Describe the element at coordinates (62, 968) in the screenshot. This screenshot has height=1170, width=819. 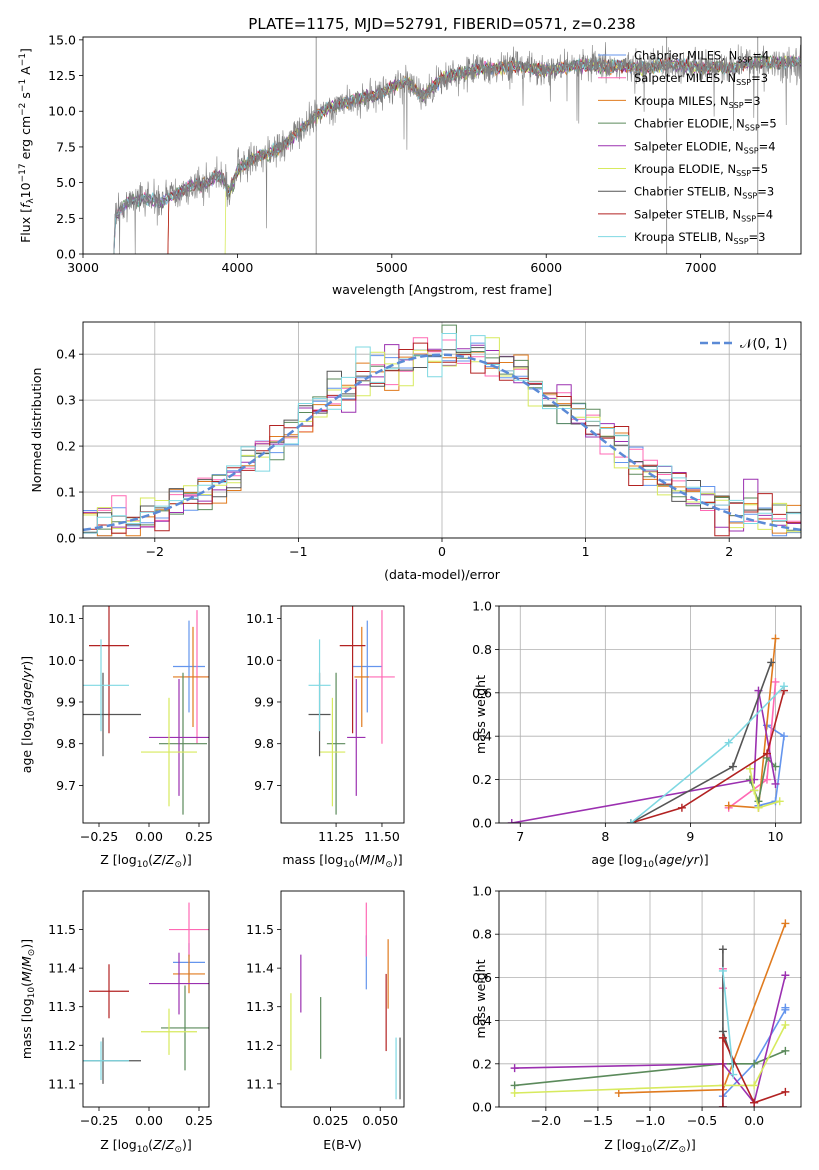
I see `y-tick-label: 11.4` at that location.